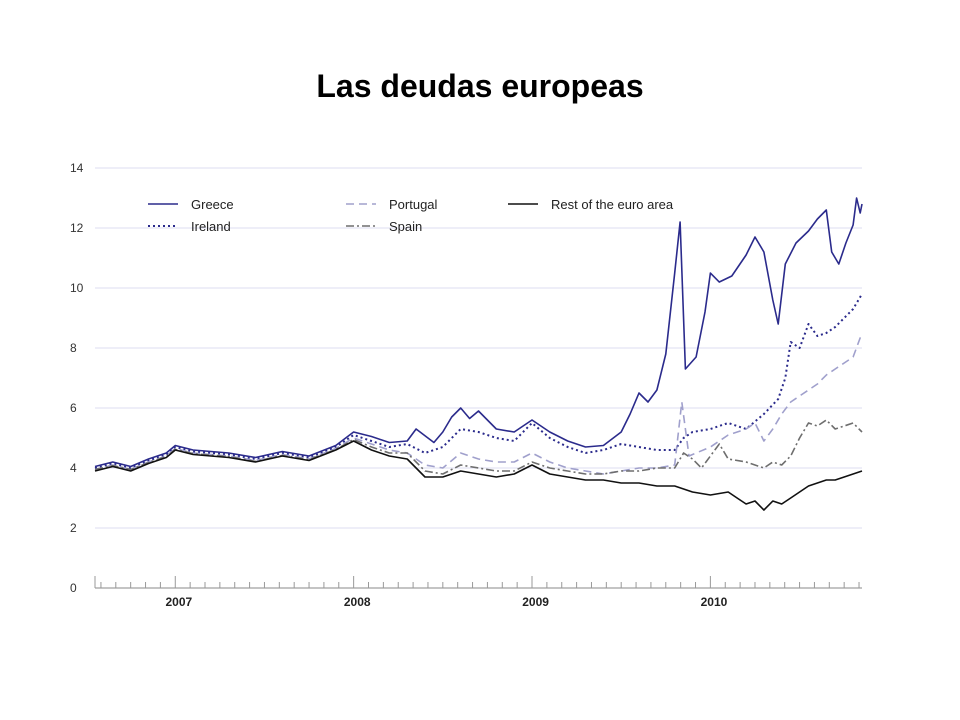 The height and width of the screenshot is (720, 960). Describe the element at coordinates (73, 588) in the screenshot. I see `y-tick-label-0: 0` at that location.